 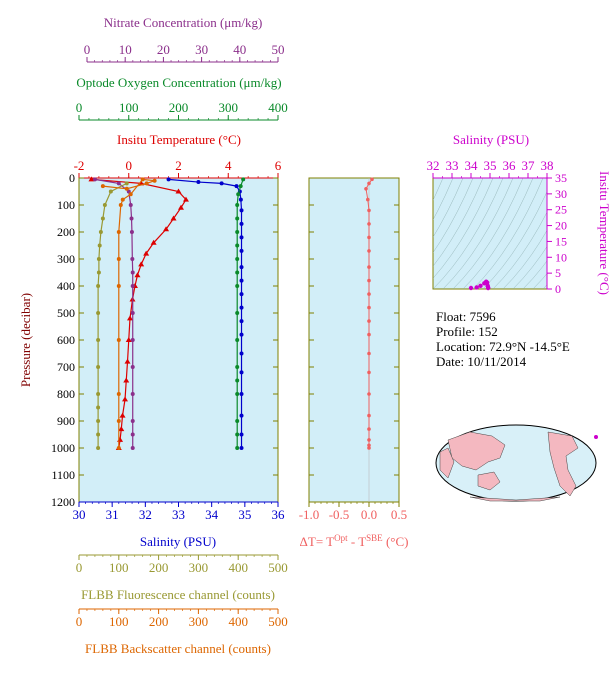 What do you see at coordinates (309, 514) in the screenshot?
I see `delta-t-axis-tick-label: -1.0` at bounding box center [309, 514].